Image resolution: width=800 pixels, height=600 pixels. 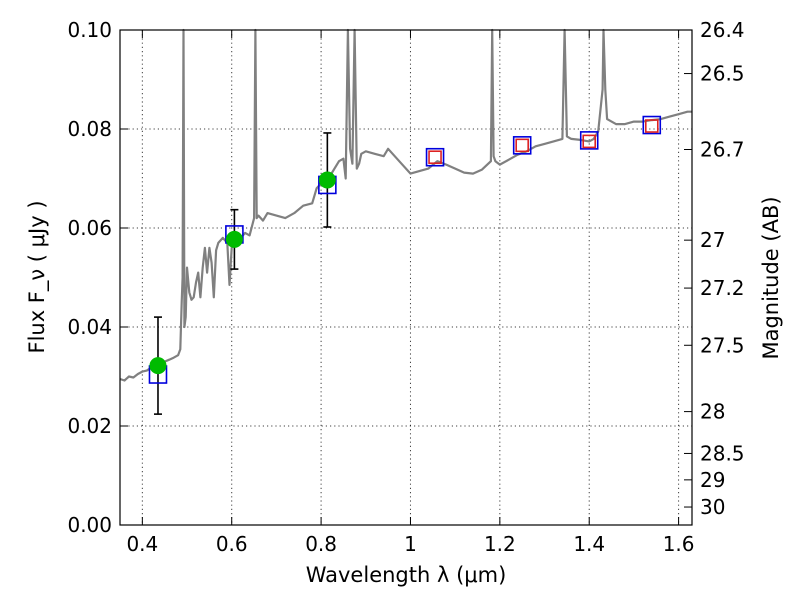 What do you see at coordinates (722, 453) in the screenshot?
I see `y2-tick-label: 28.5` at bounding box center [722, 453].